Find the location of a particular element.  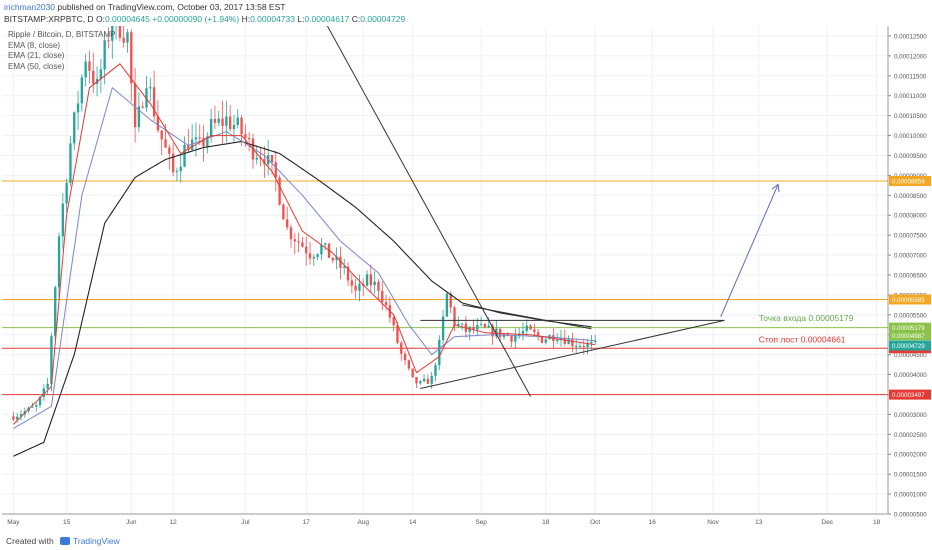

legend-ema21: EMA (21, close) is located at coordinates (36, 55).